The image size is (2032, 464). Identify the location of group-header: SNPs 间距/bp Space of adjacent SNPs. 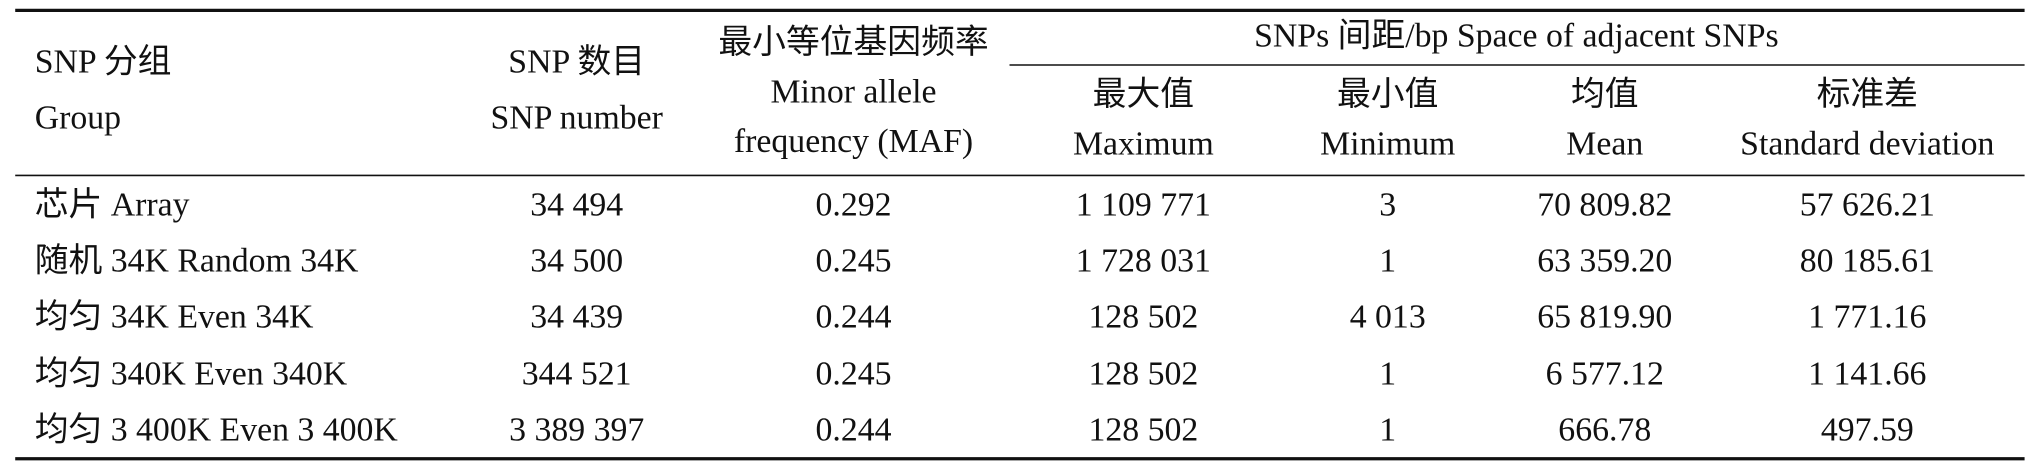
(1516, 36).